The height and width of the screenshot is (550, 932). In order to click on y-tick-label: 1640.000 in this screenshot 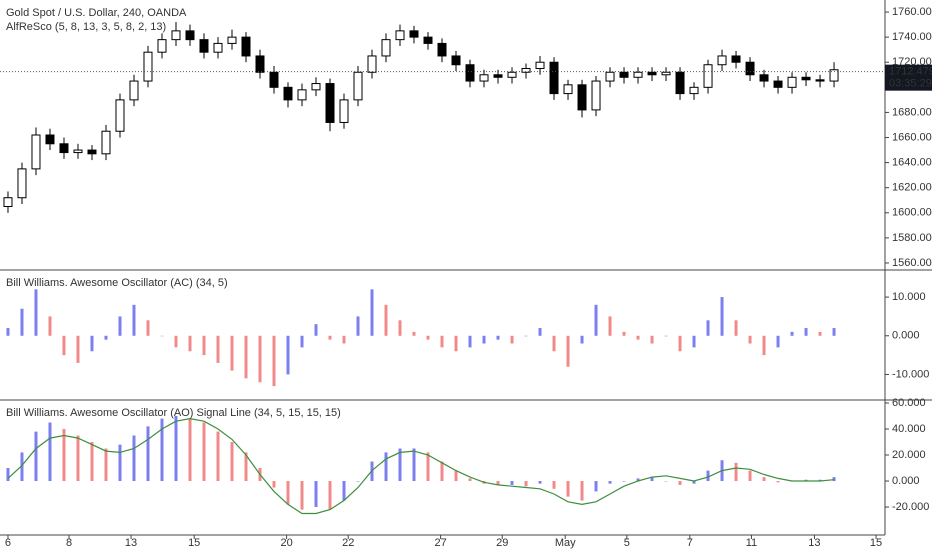, I will do `click(912, 163)`.